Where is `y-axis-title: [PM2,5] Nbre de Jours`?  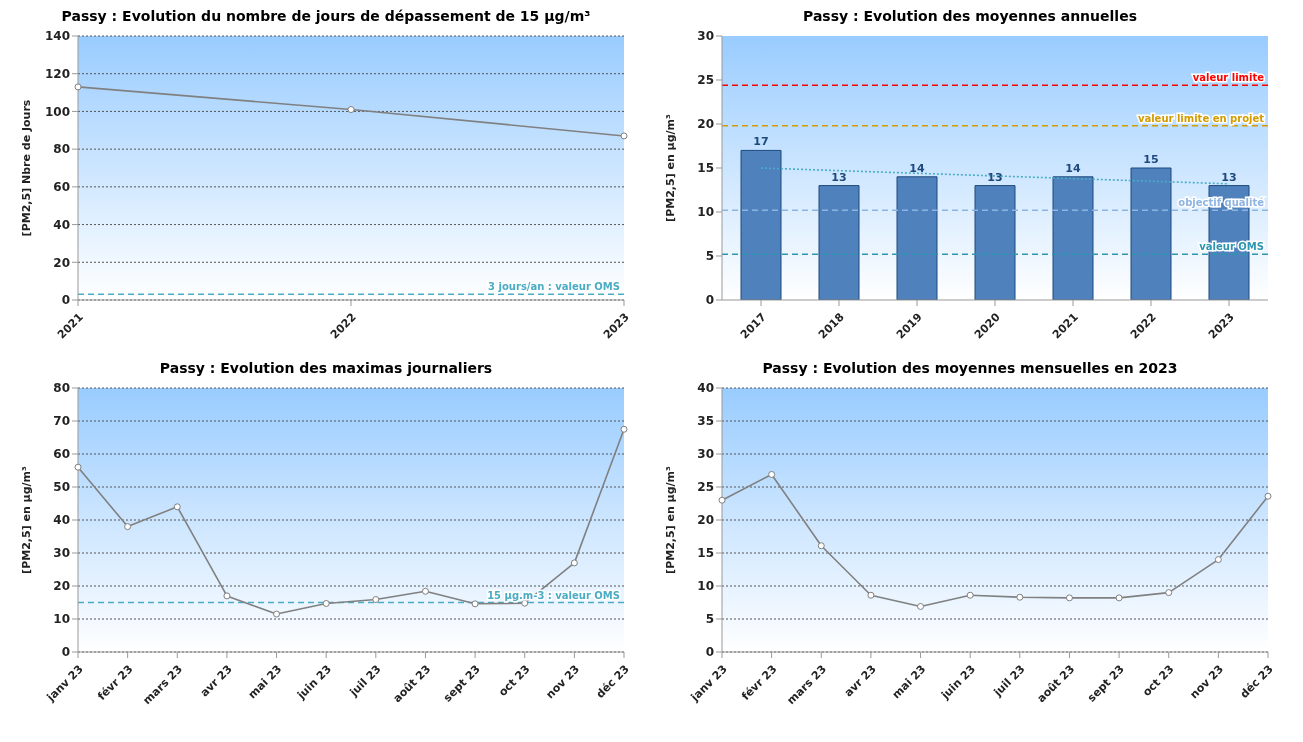
y-axis-title: [PM2,5] Nbre de Jours is located at coordinates (26, 168).